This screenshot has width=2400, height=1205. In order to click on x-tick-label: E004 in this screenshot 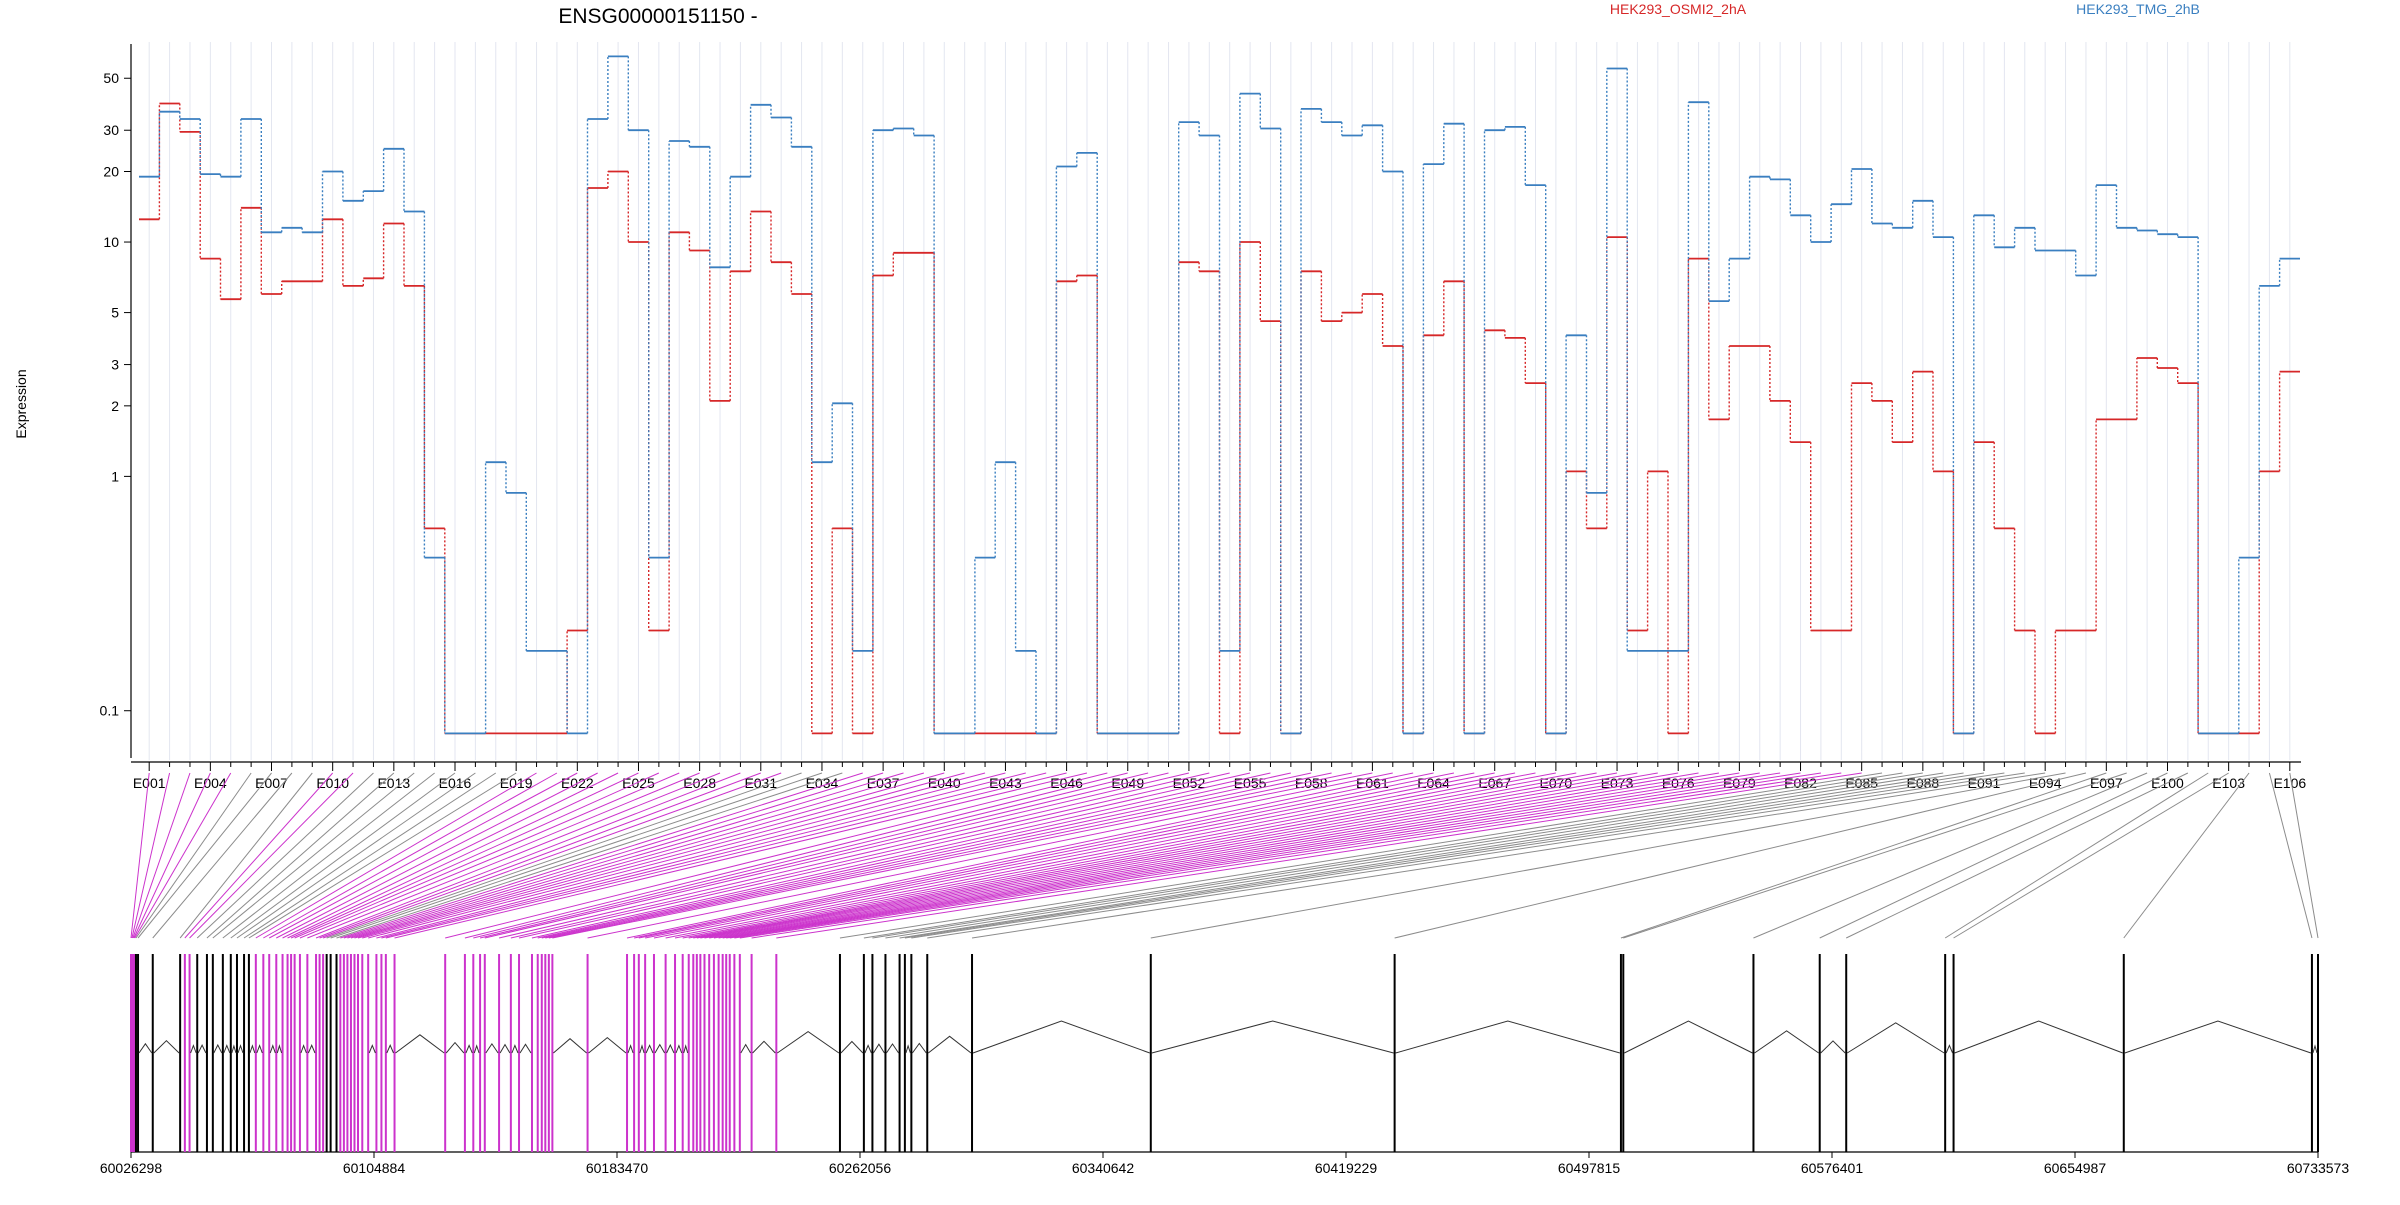, I will do `click(210, 783)`.